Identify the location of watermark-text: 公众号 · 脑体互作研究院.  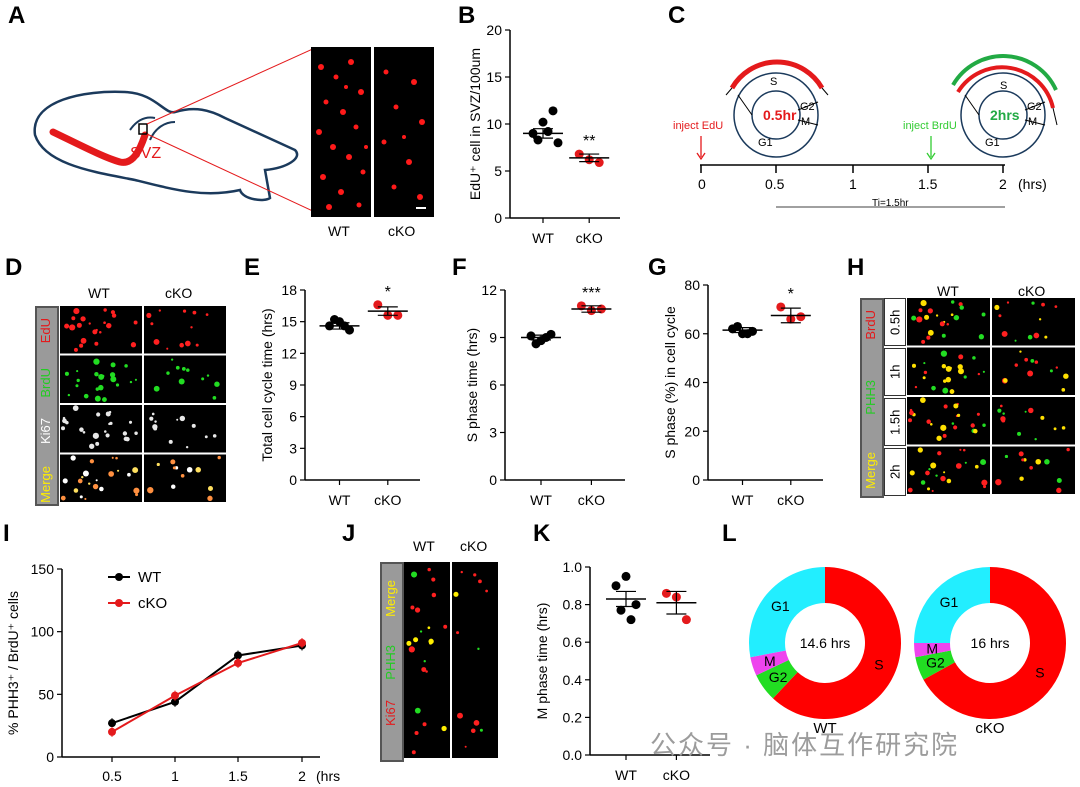
(805, 745).